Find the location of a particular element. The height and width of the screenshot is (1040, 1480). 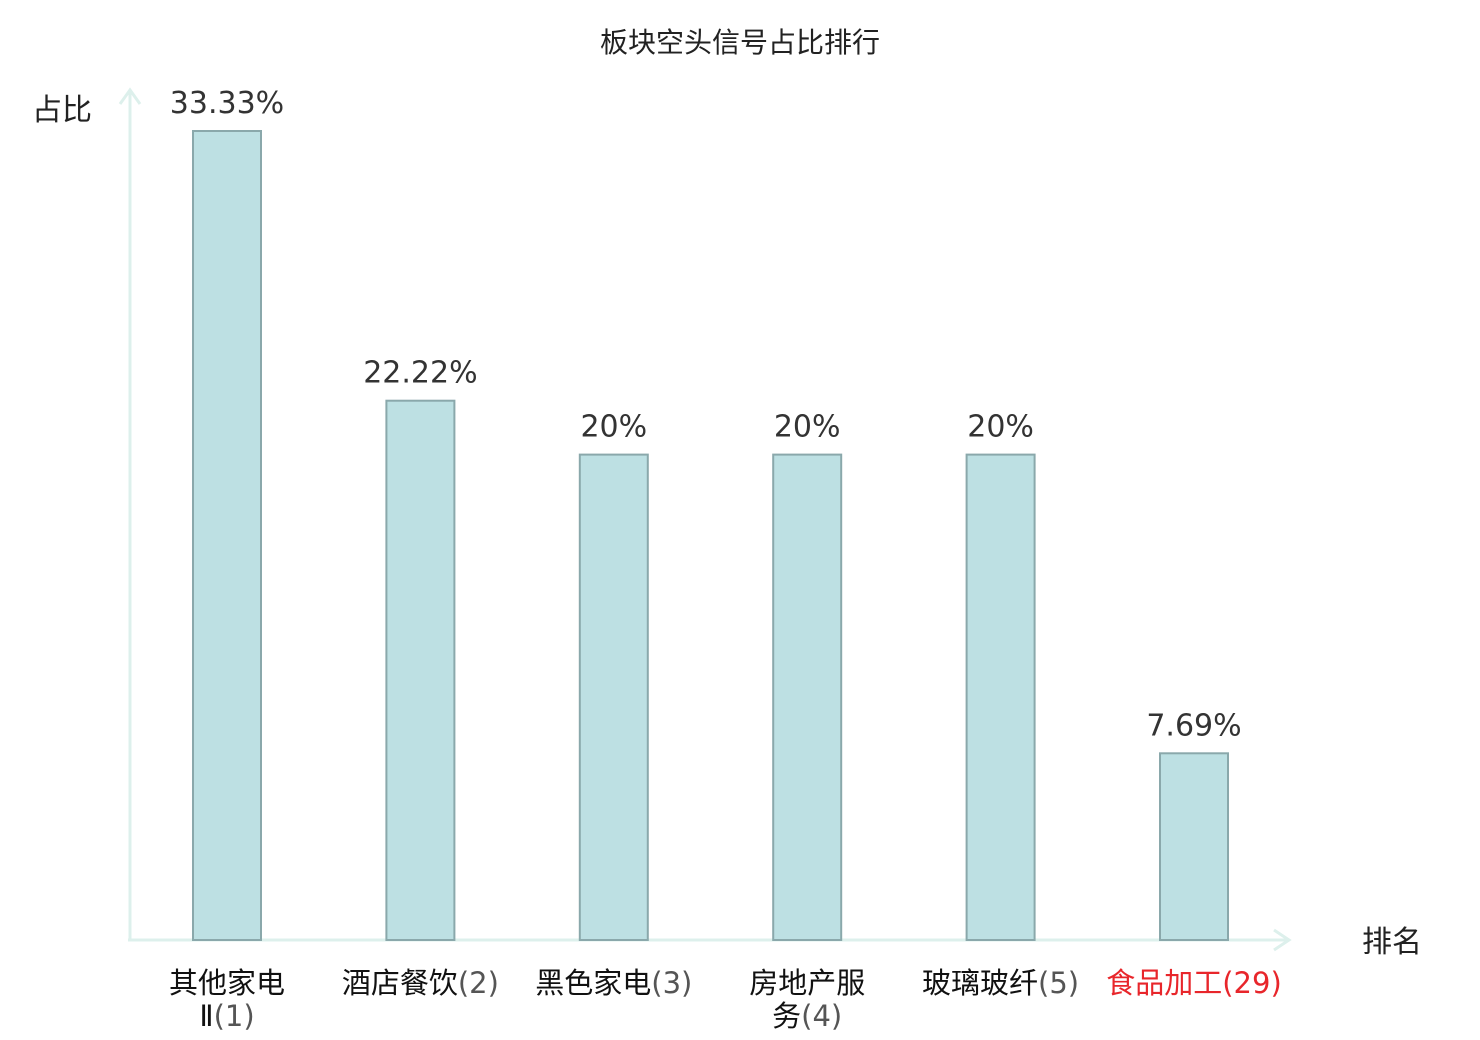

x-tick-label: 务(4) is located at coordinates (807, 1016).